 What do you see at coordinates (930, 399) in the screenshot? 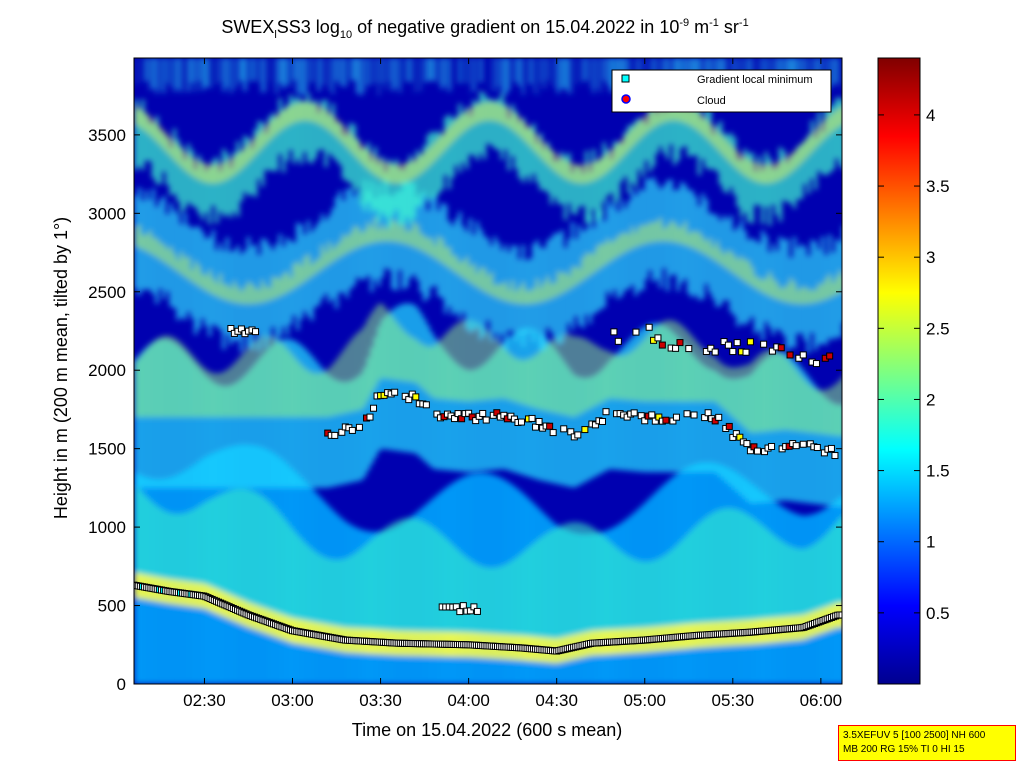
I see `colorbar-tick-label: 2` at bounding box center [930, 399].